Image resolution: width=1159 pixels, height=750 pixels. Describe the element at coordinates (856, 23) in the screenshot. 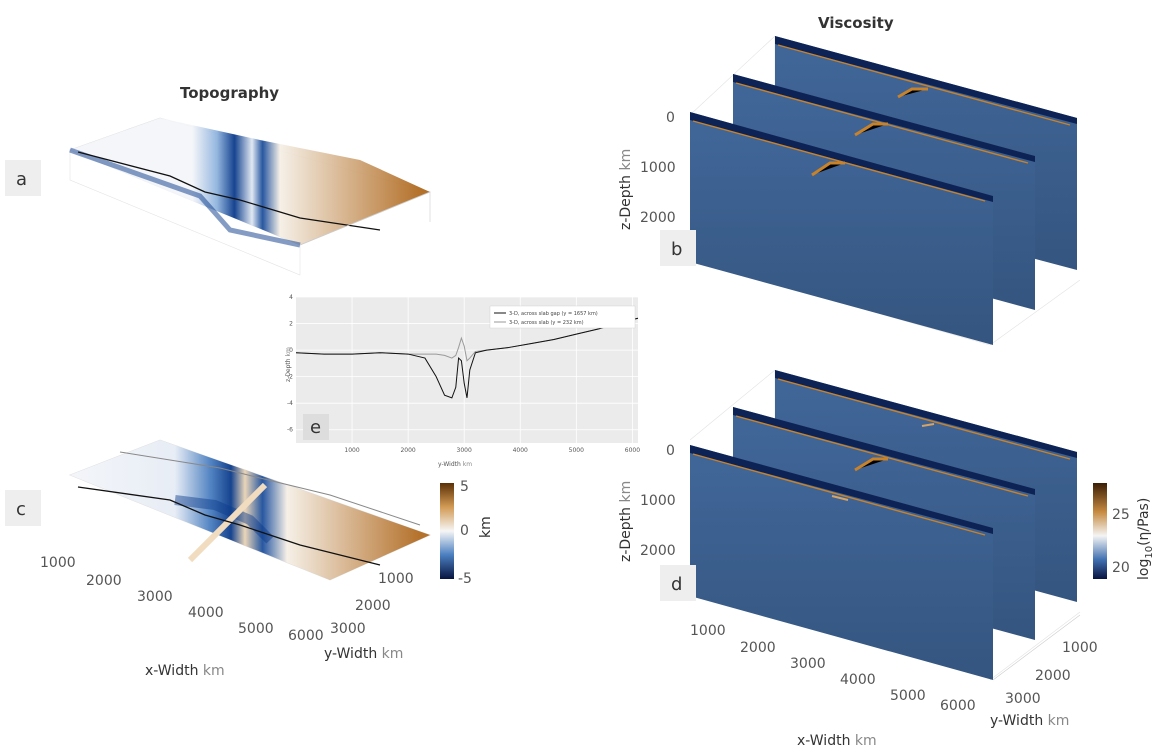

I see `viscosity-title: Viscosity` at that location.